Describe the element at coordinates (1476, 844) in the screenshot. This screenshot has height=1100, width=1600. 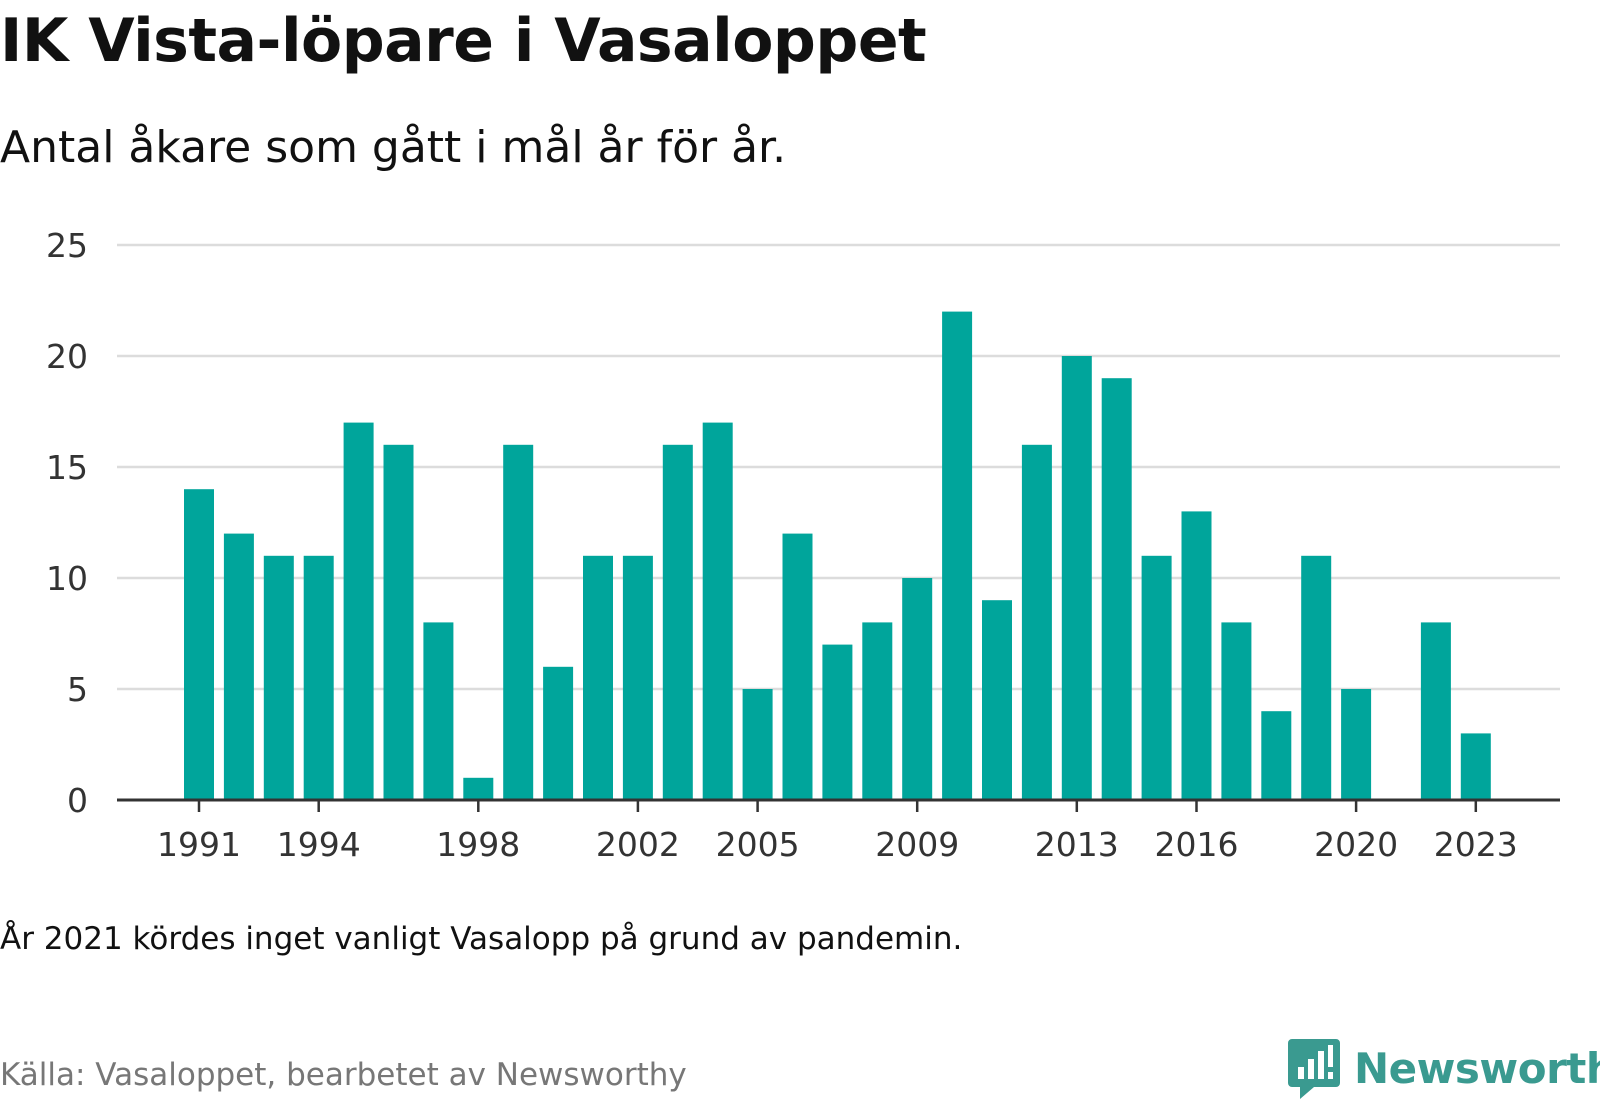
I see `x-tick-label-2023: 2023` at that location.